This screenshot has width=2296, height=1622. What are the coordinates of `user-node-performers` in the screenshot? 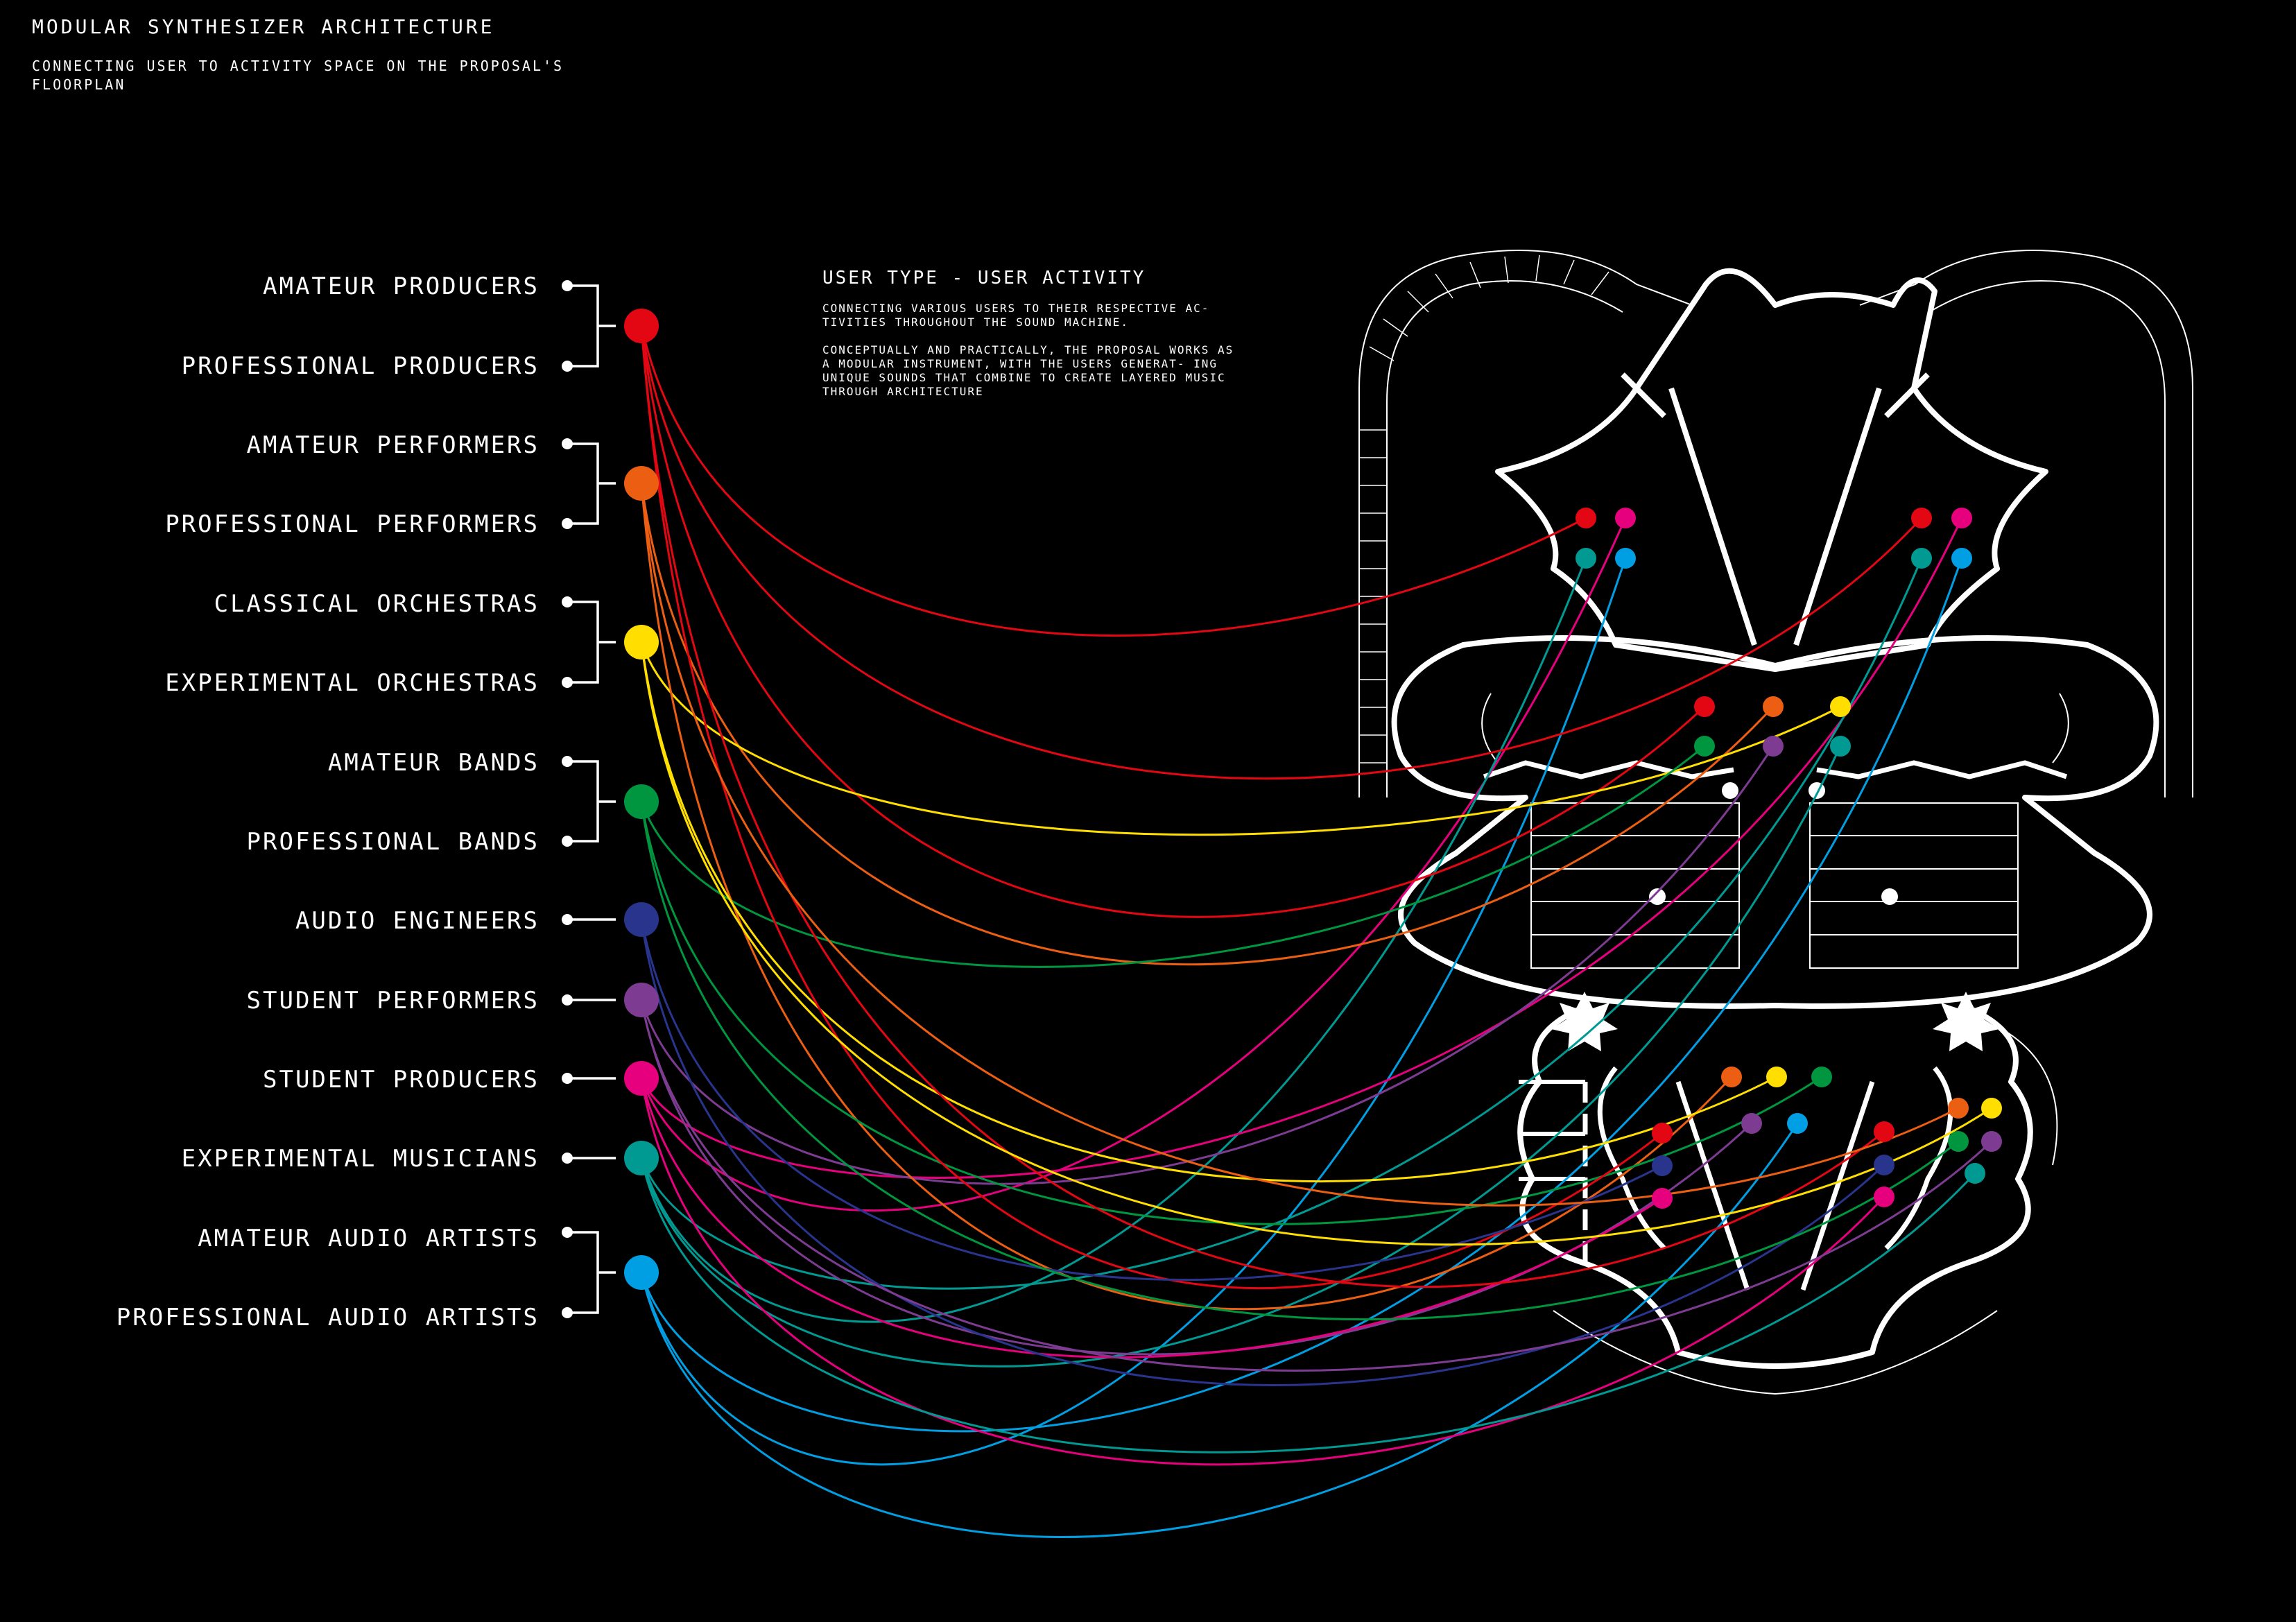 It's located at (641, 483).